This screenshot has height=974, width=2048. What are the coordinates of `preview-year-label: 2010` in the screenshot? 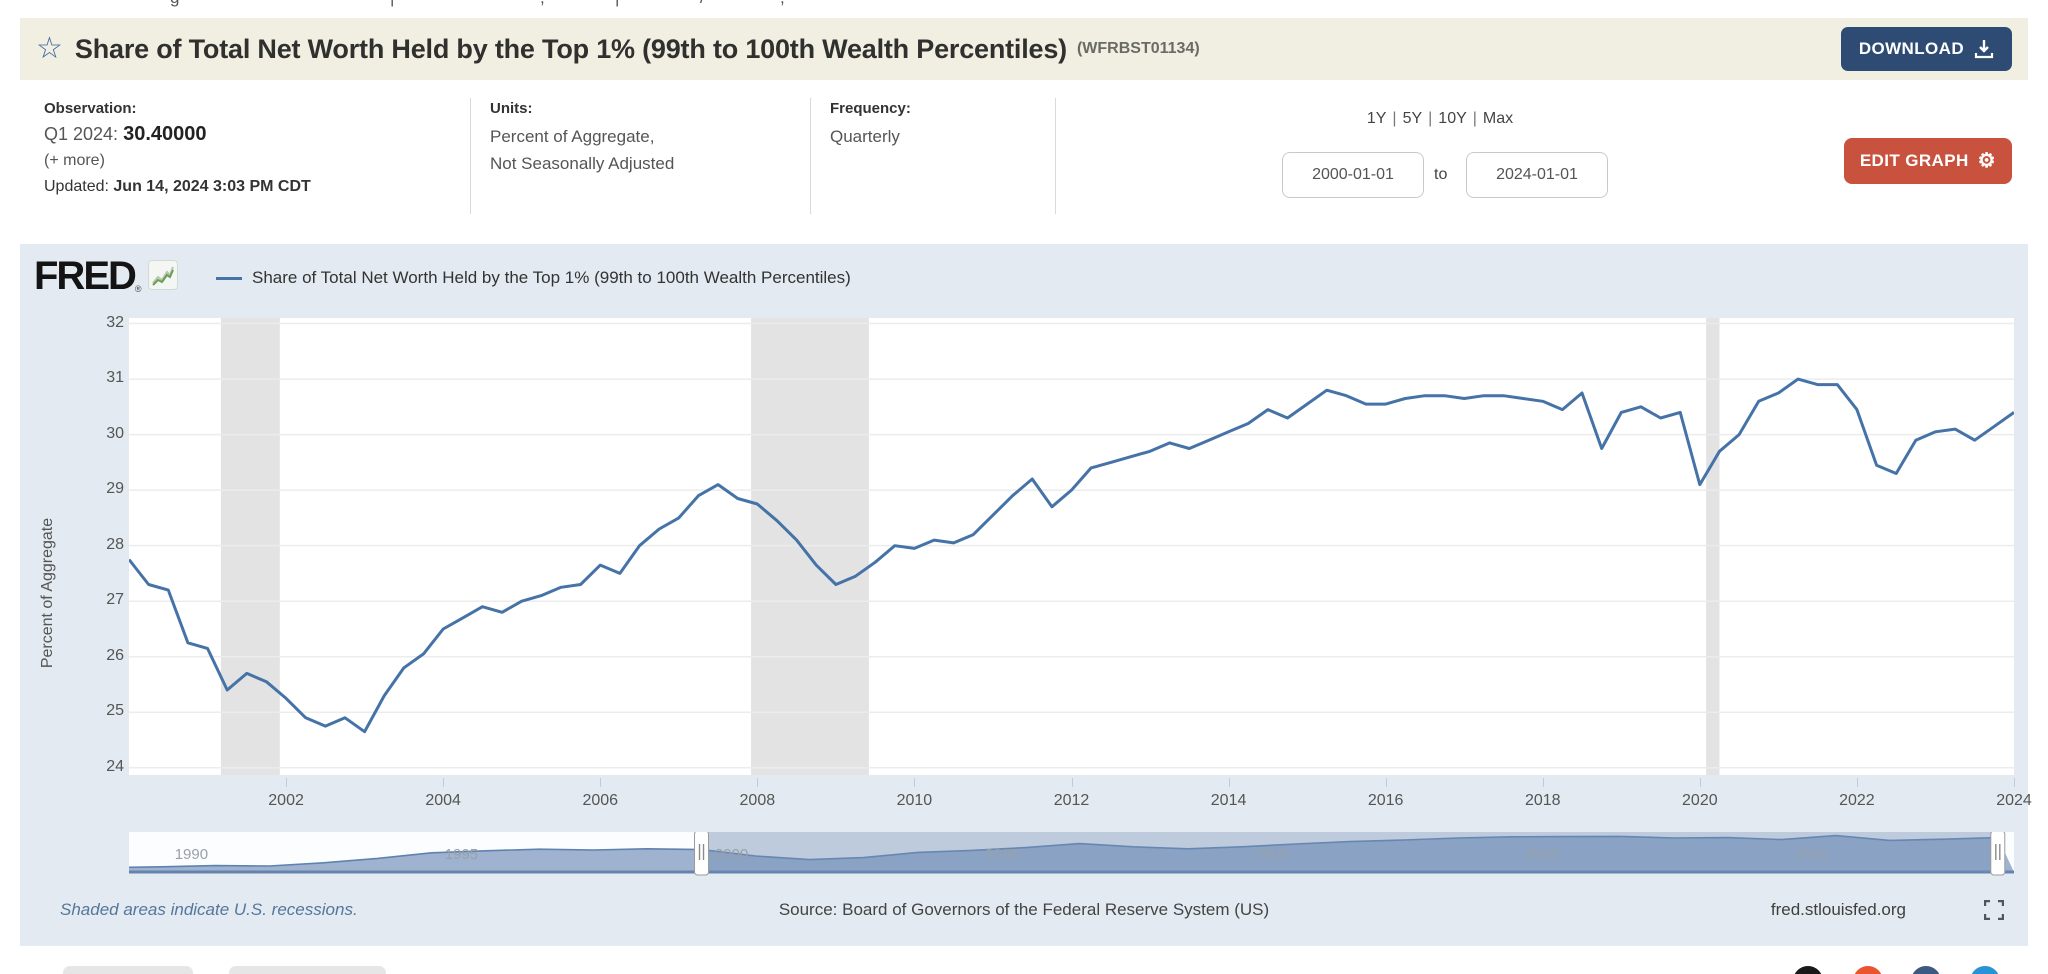 It's located at (1271, 854).